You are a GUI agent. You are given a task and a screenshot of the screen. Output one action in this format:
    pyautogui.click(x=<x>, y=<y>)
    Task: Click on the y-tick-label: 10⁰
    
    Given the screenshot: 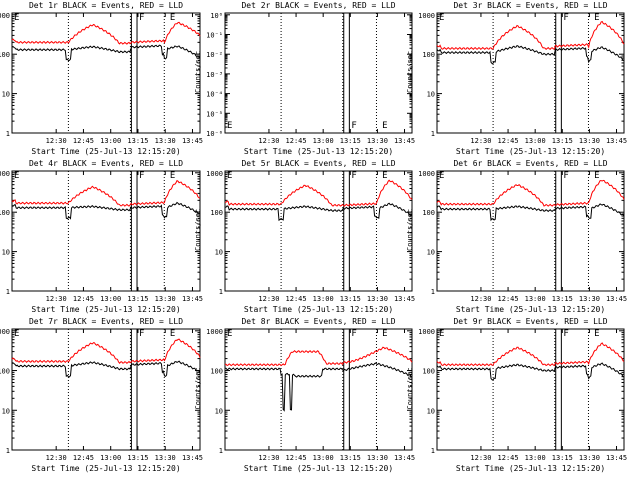 What is the action you would take?
    pyautogui.click(x=216, y=16)
    